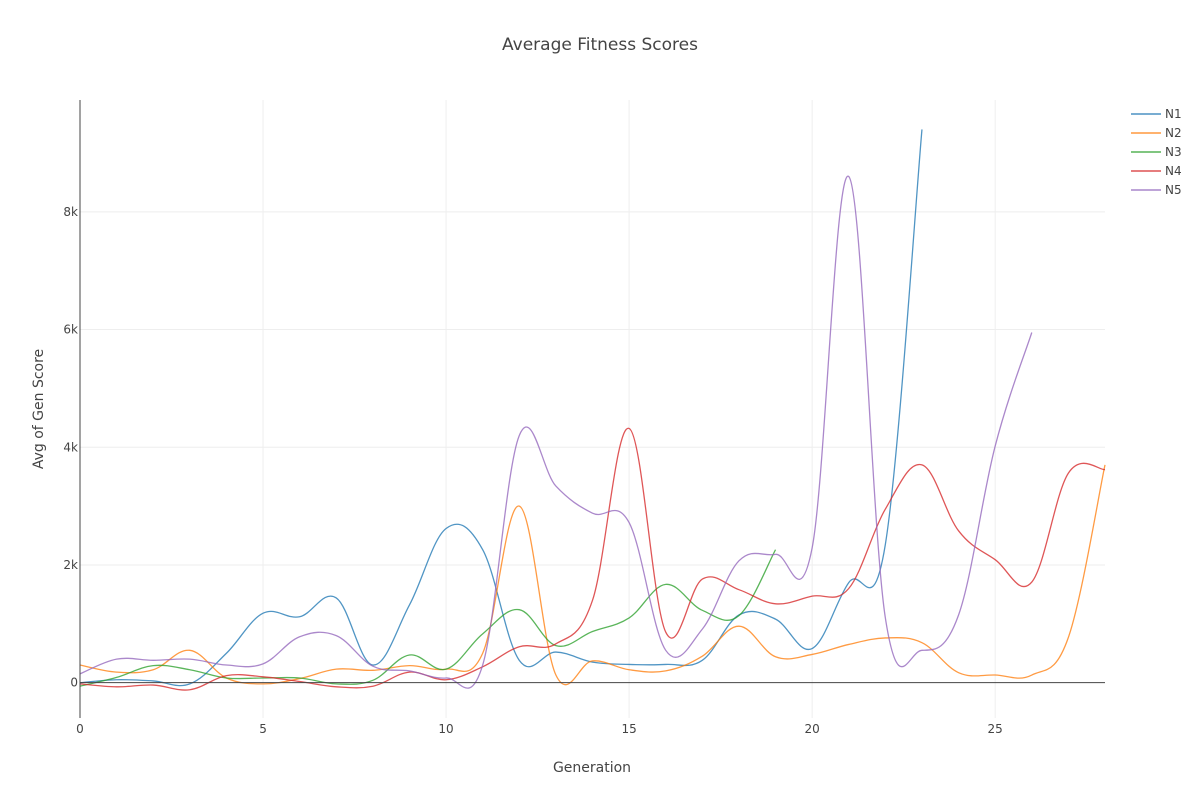  I want to click on legend-label: N5, so click(1173, 190).